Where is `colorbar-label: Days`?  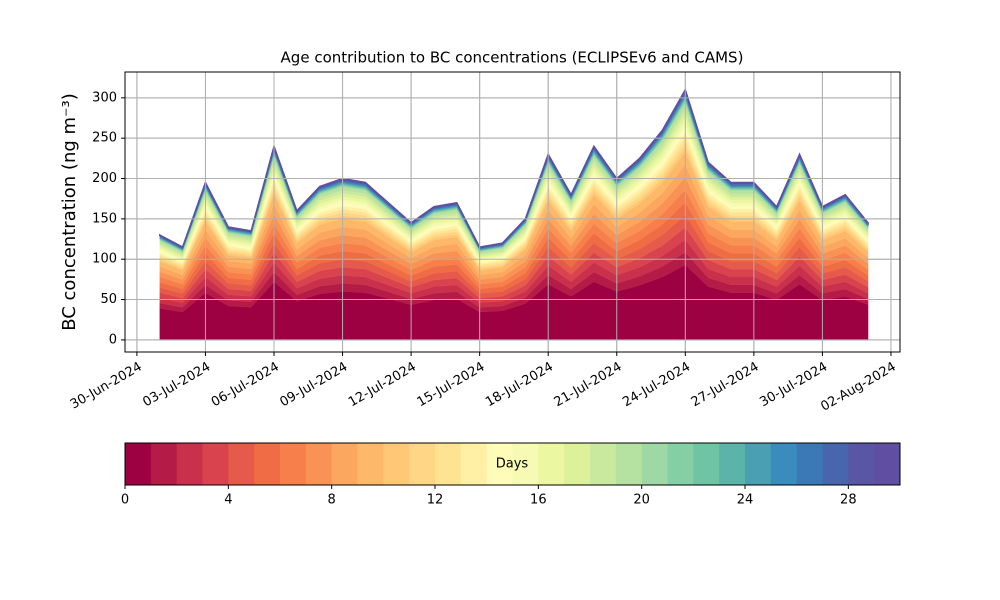 colorbar-label: Days is located at coordinates (512, 464).